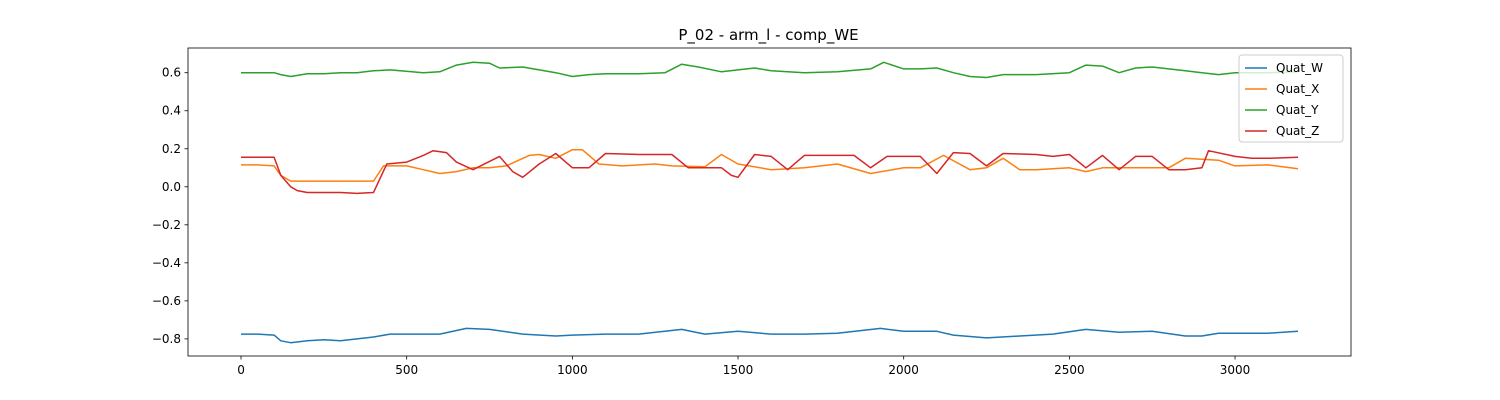 The height and width of the screenshot is (400, 1500). What do you see at coordinates (166, 263) in the screenshot?
I see `y-tick-label: −0.4` at bounding box center [166, 263].